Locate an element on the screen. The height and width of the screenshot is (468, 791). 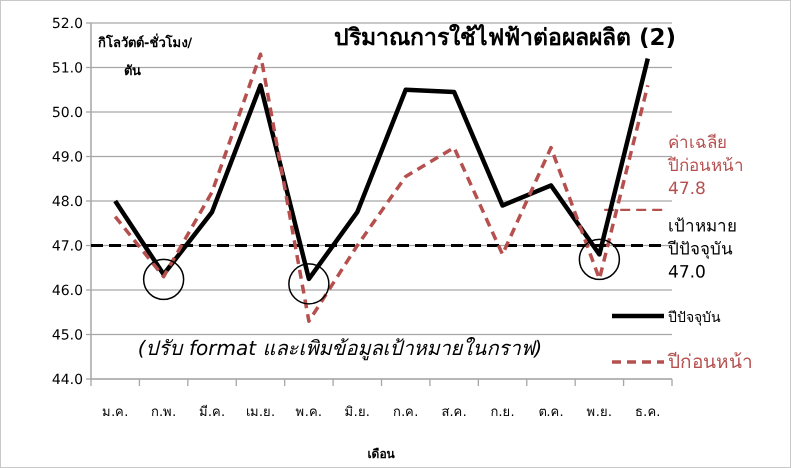
annotation: (ปรับ format และเพิมข้อมูลเป้าหมายในกราฟ) is located at coordinates (340, 348).